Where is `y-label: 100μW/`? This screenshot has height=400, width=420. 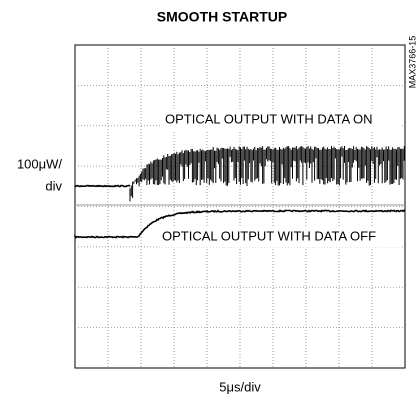
y-label: 100μW/ is located at coordinates (39, 163).